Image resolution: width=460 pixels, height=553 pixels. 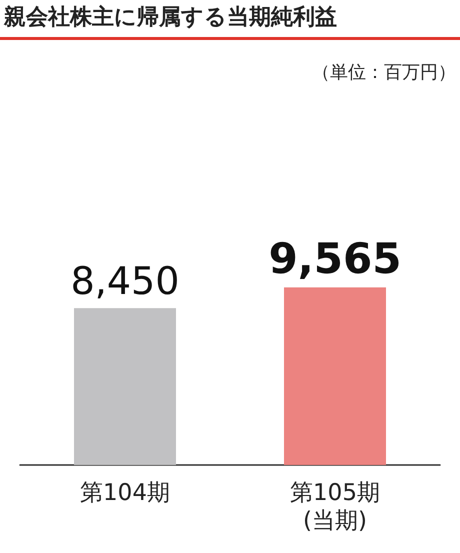 What do you see at coordinates (125, 281) in the screenshot?
I see `data-label: 8,450` at bounding box center [125, 281].